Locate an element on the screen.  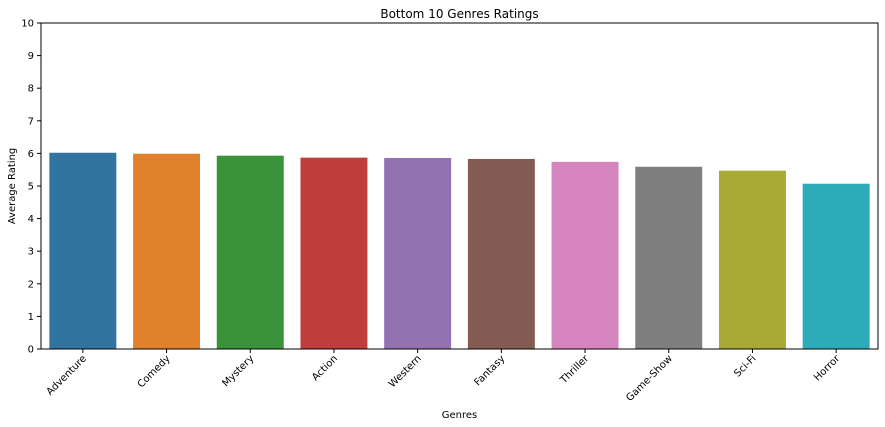
bar-adventure is located at coordinates (83, 250).